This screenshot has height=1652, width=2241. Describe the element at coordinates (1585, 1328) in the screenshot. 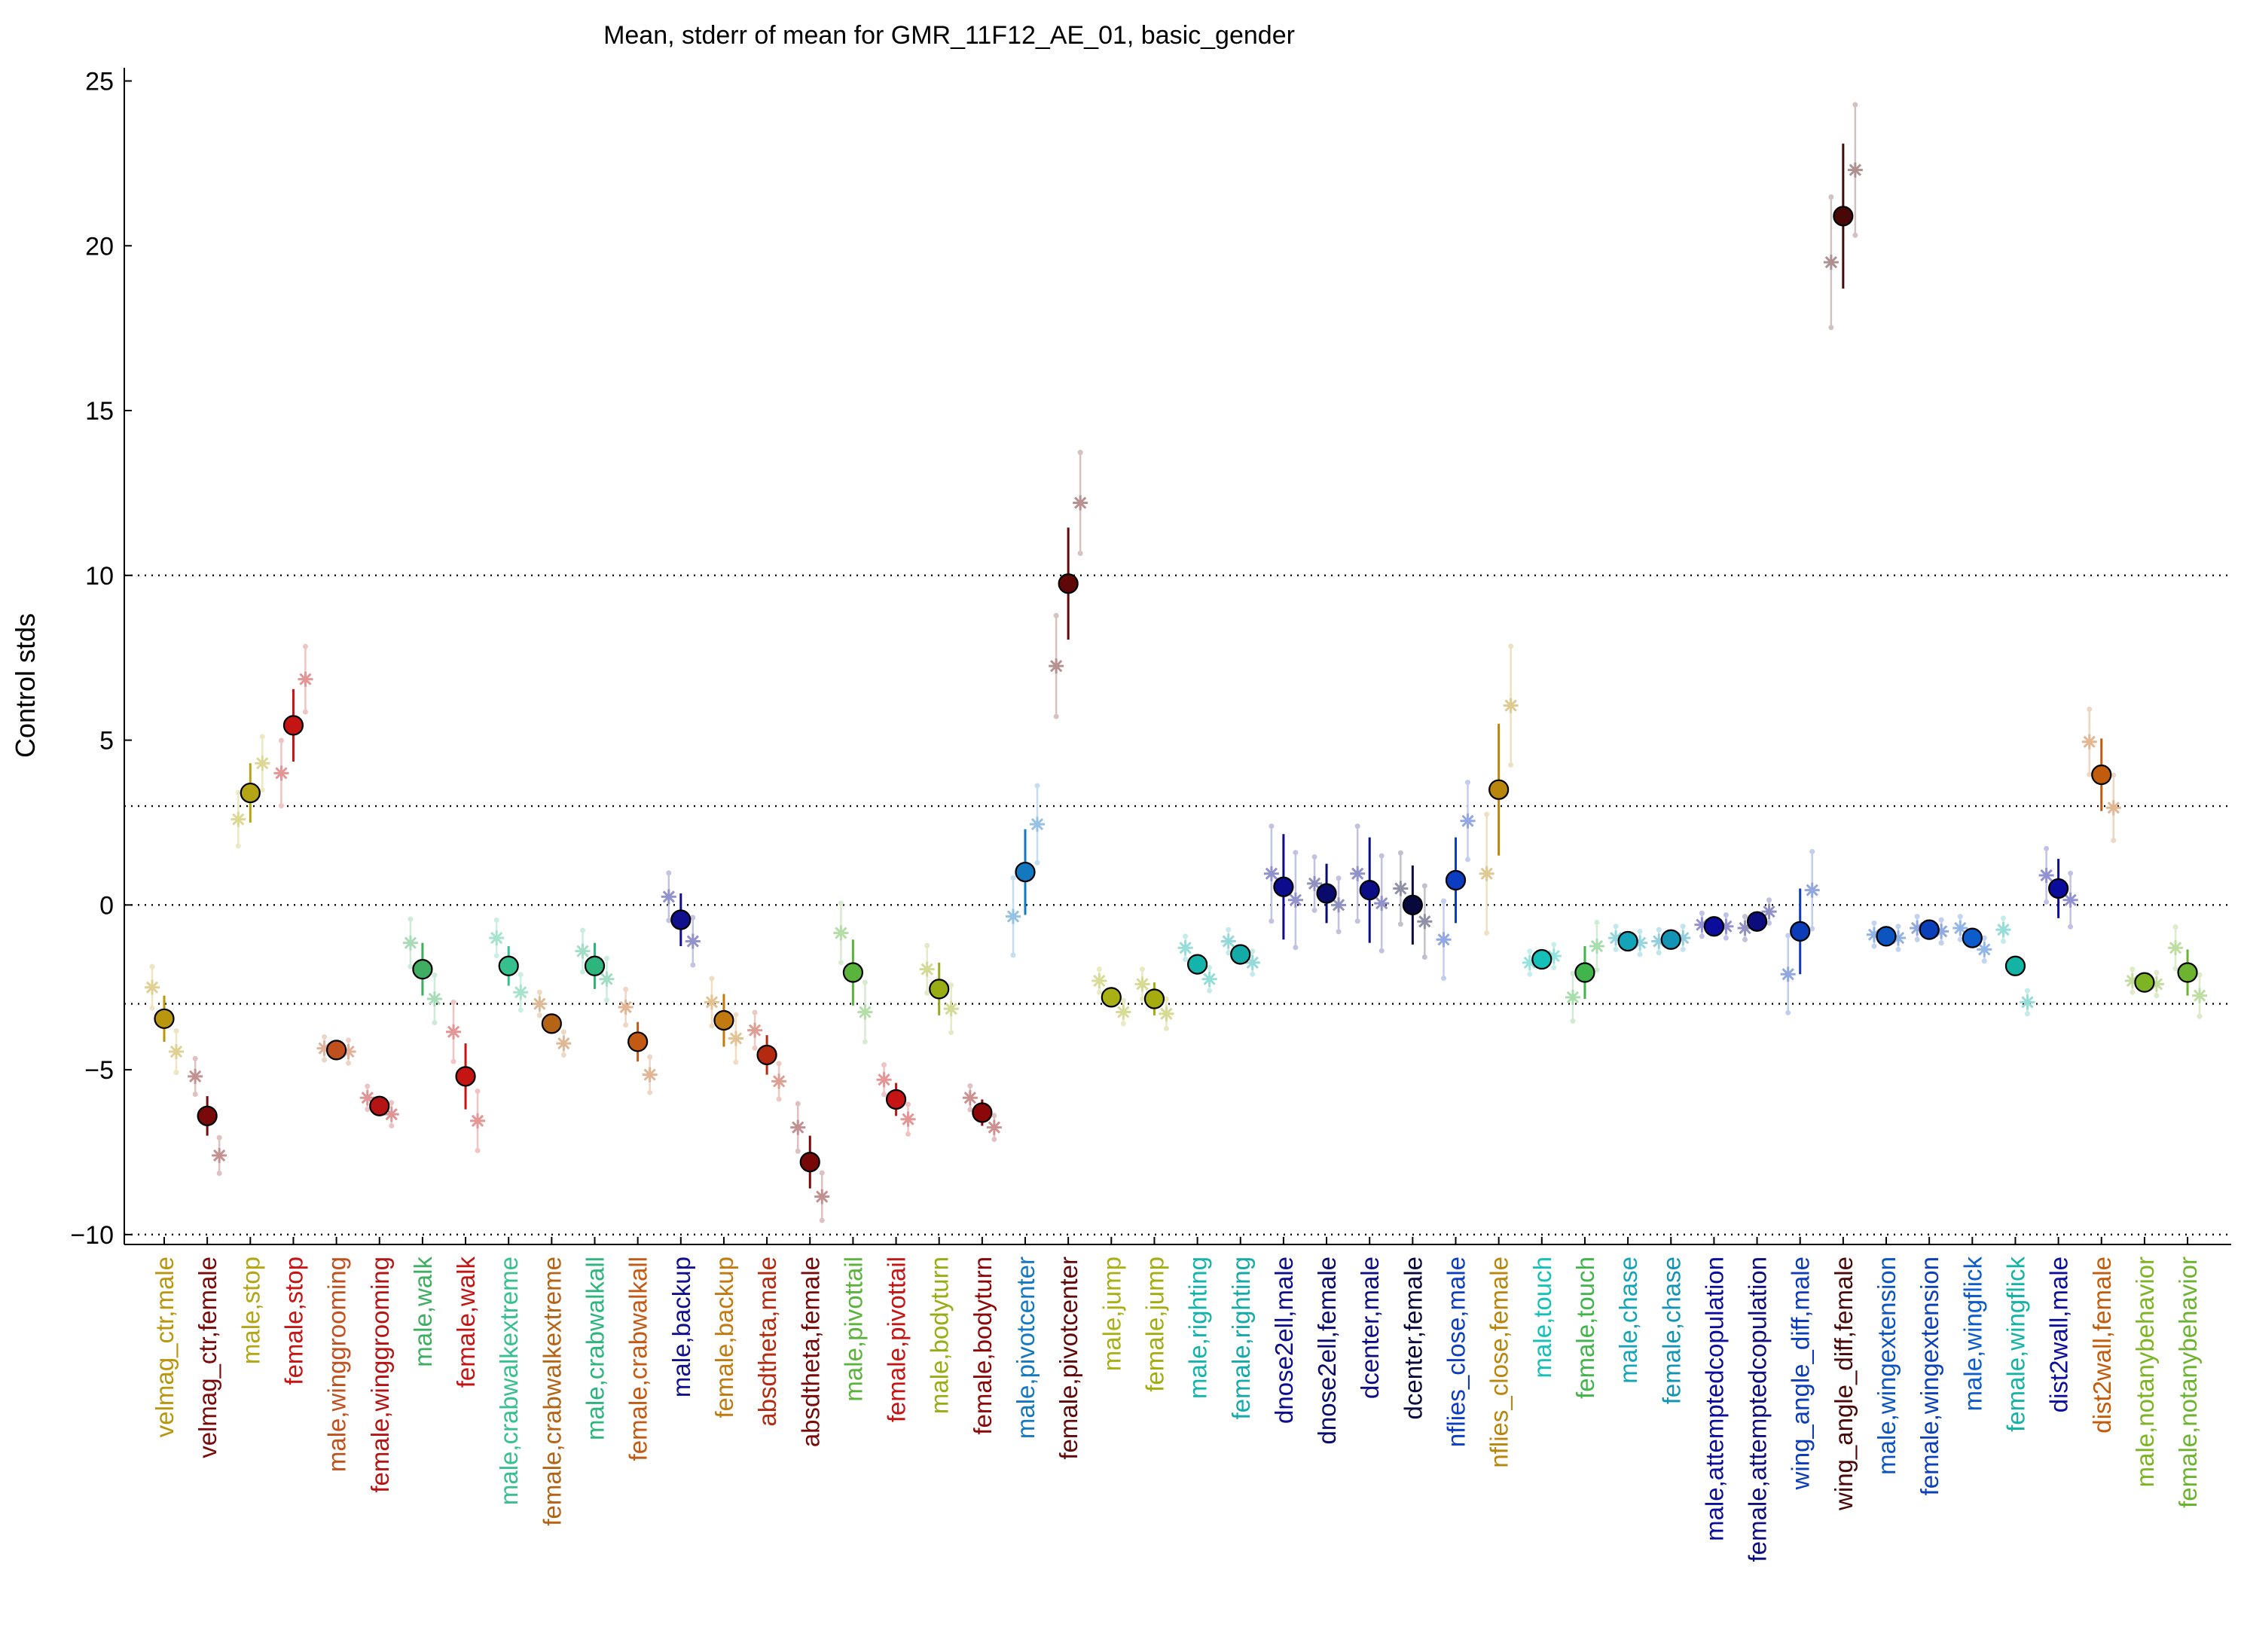

I see `x-tick-label: female,touch` at that location.